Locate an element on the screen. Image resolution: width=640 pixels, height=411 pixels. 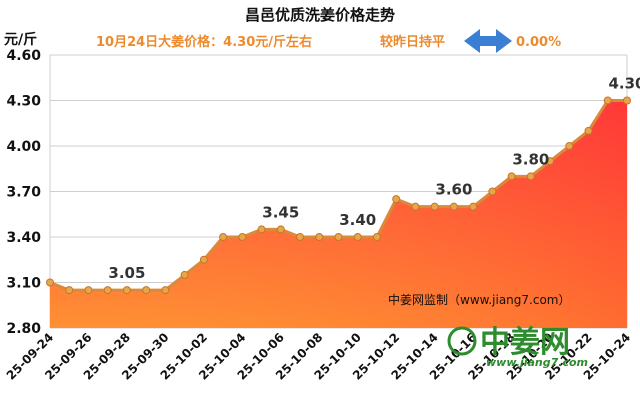
change-text: 较昨日持平 is located at coordinates (412, 42).